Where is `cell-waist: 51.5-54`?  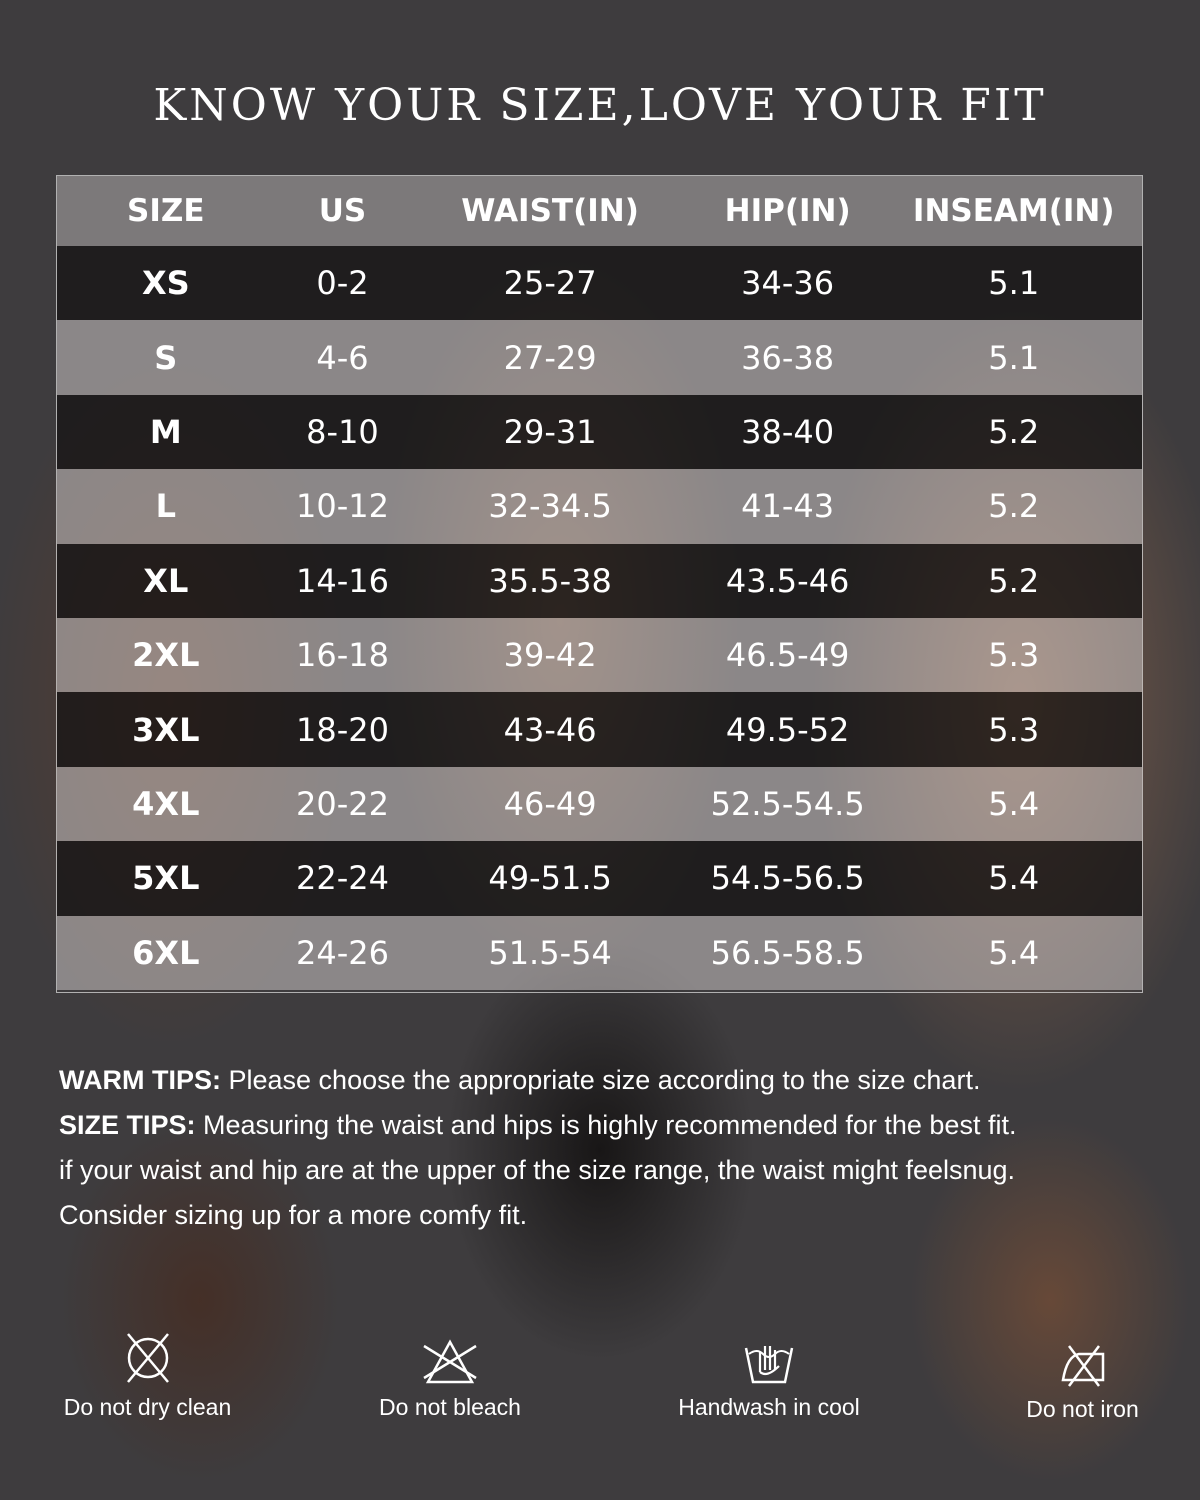 cell-waist: 51.5-54 is located at coordinates (550, 952).